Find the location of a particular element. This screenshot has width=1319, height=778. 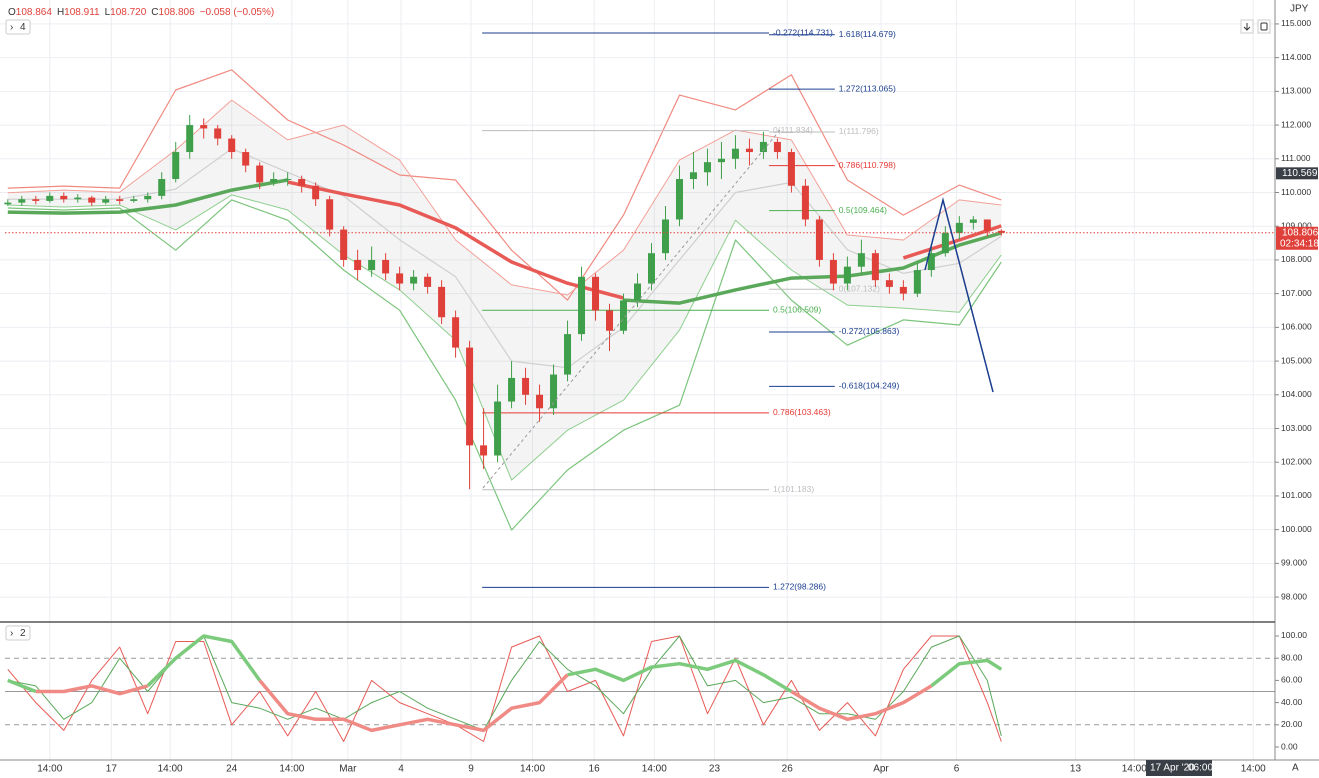

scale-mode: A is located at coordinates (1295, 768).